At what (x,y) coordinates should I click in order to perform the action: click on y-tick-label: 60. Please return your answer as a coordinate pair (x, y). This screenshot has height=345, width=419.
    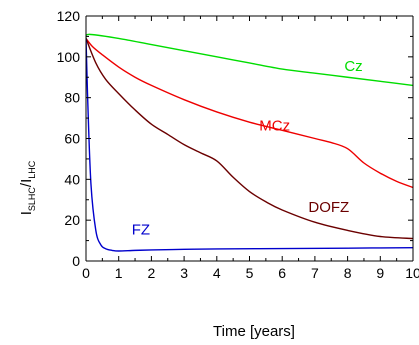
    Looking at the image, I should click on (72, 139).